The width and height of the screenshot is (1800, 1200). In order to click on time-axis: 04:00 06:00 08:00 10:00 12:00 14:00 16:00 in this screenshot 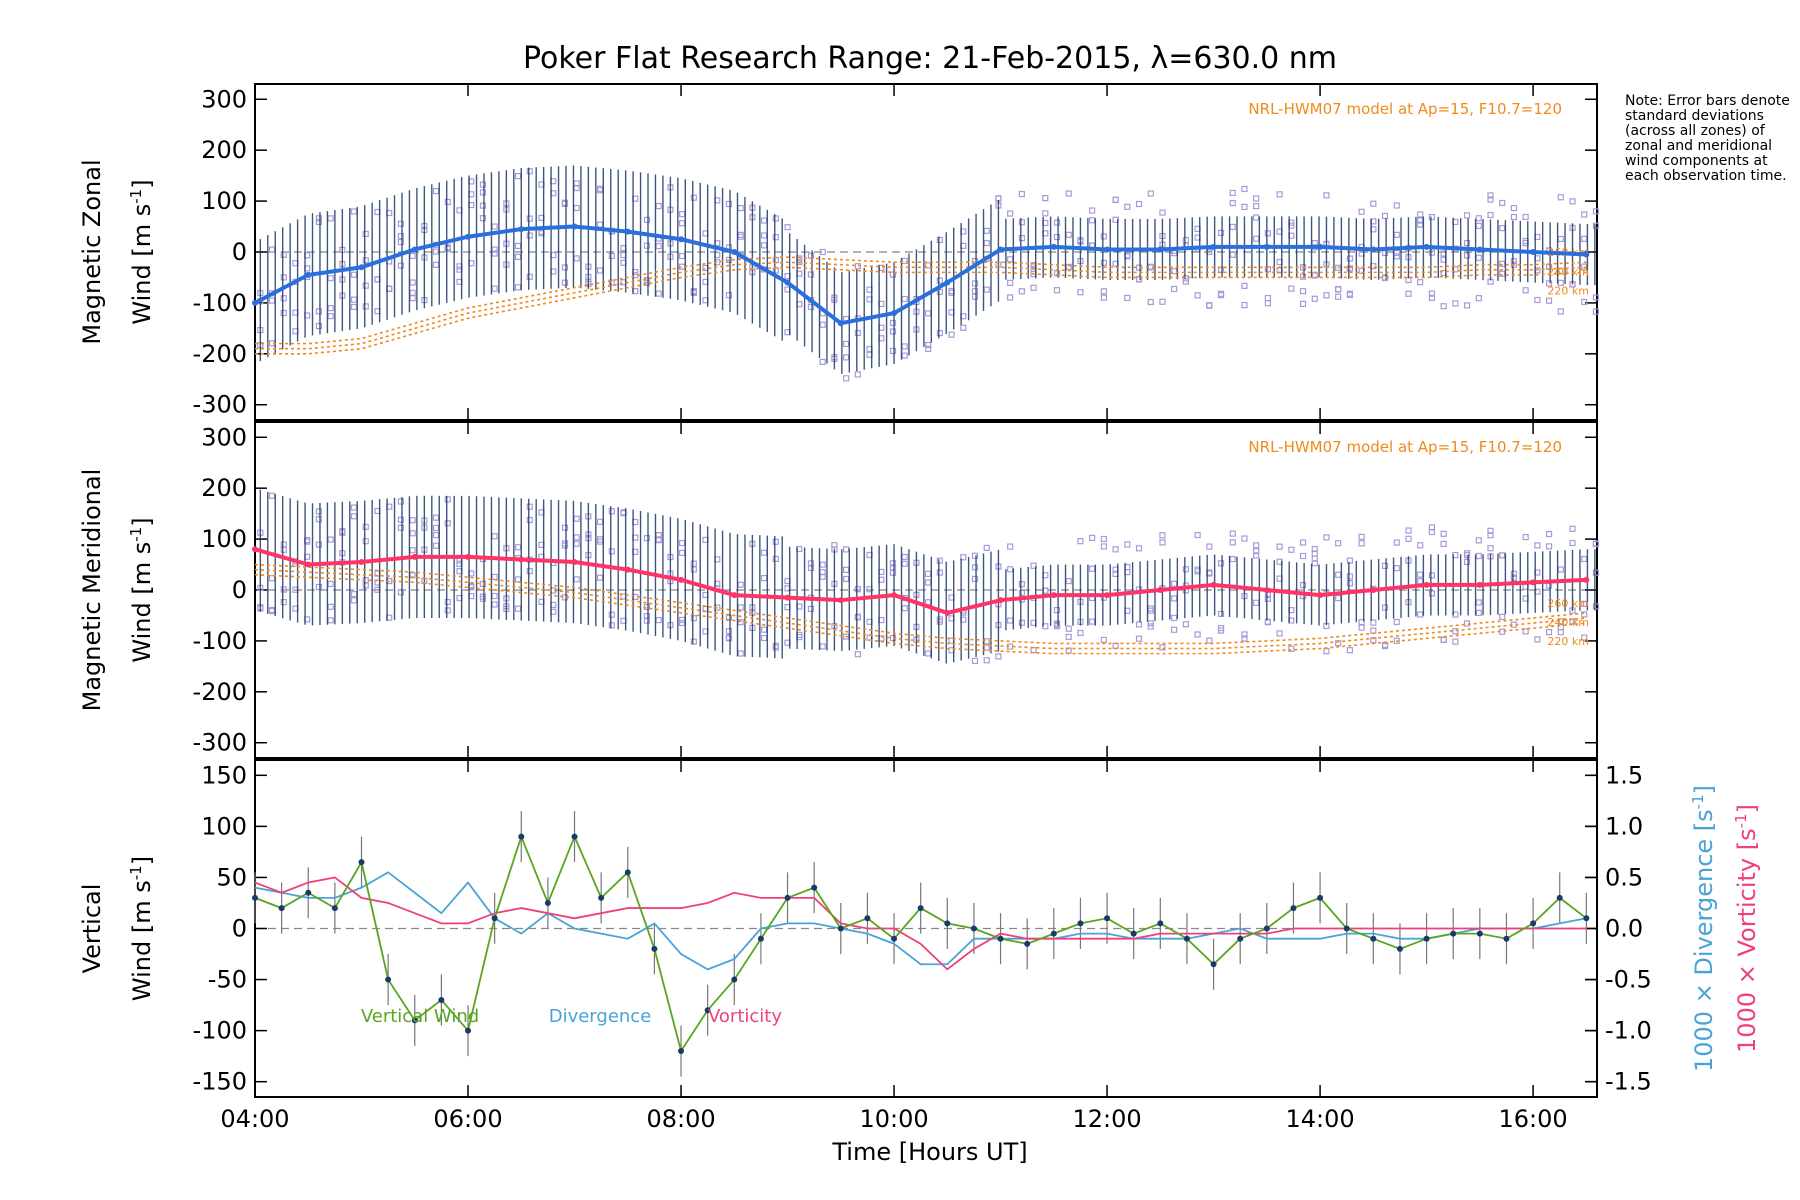, I will do `click(893, 1119)`.